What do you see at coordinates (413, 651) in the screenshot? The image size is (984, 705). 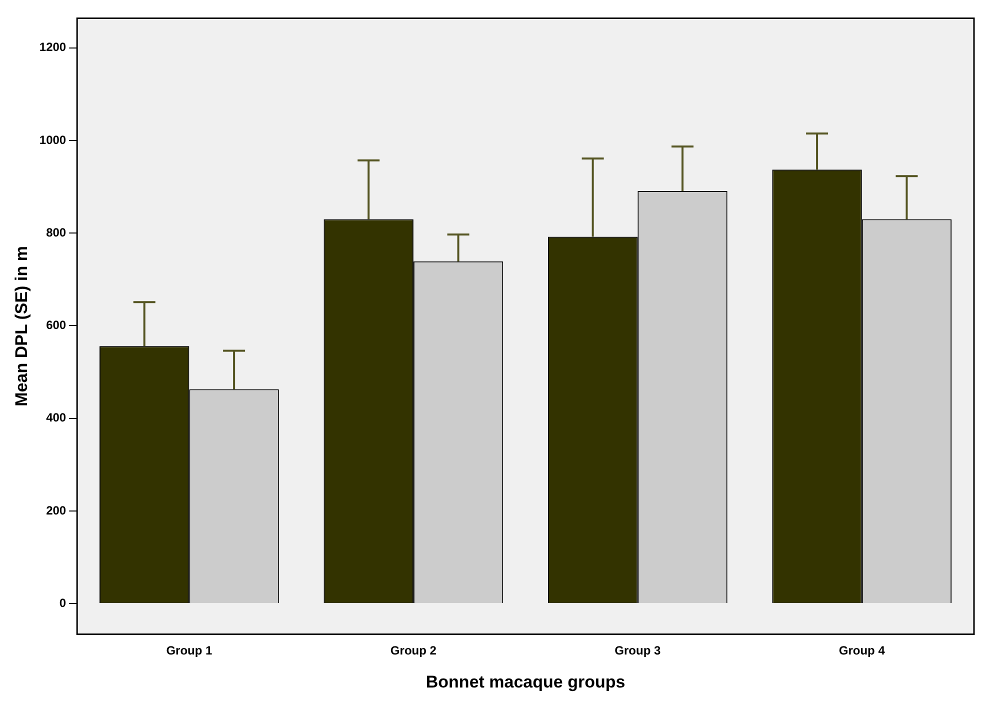 I see `x-tick-label: Group 2` at bounding box center [413, 651].